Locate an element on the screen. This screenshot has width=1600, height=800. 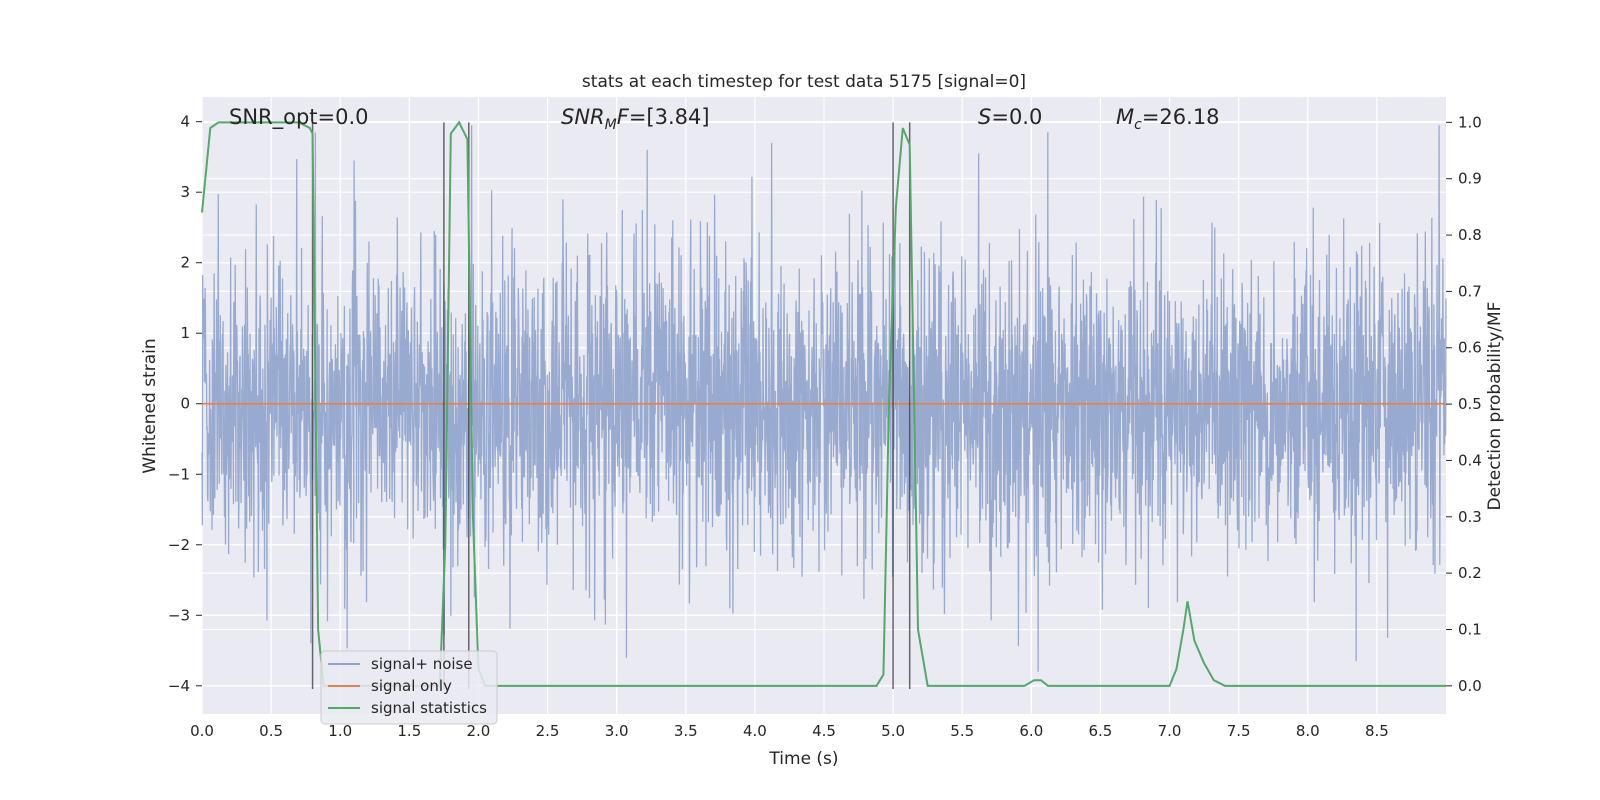
y2-tick-label: 0.2 is located at coordinates (1470, 573).